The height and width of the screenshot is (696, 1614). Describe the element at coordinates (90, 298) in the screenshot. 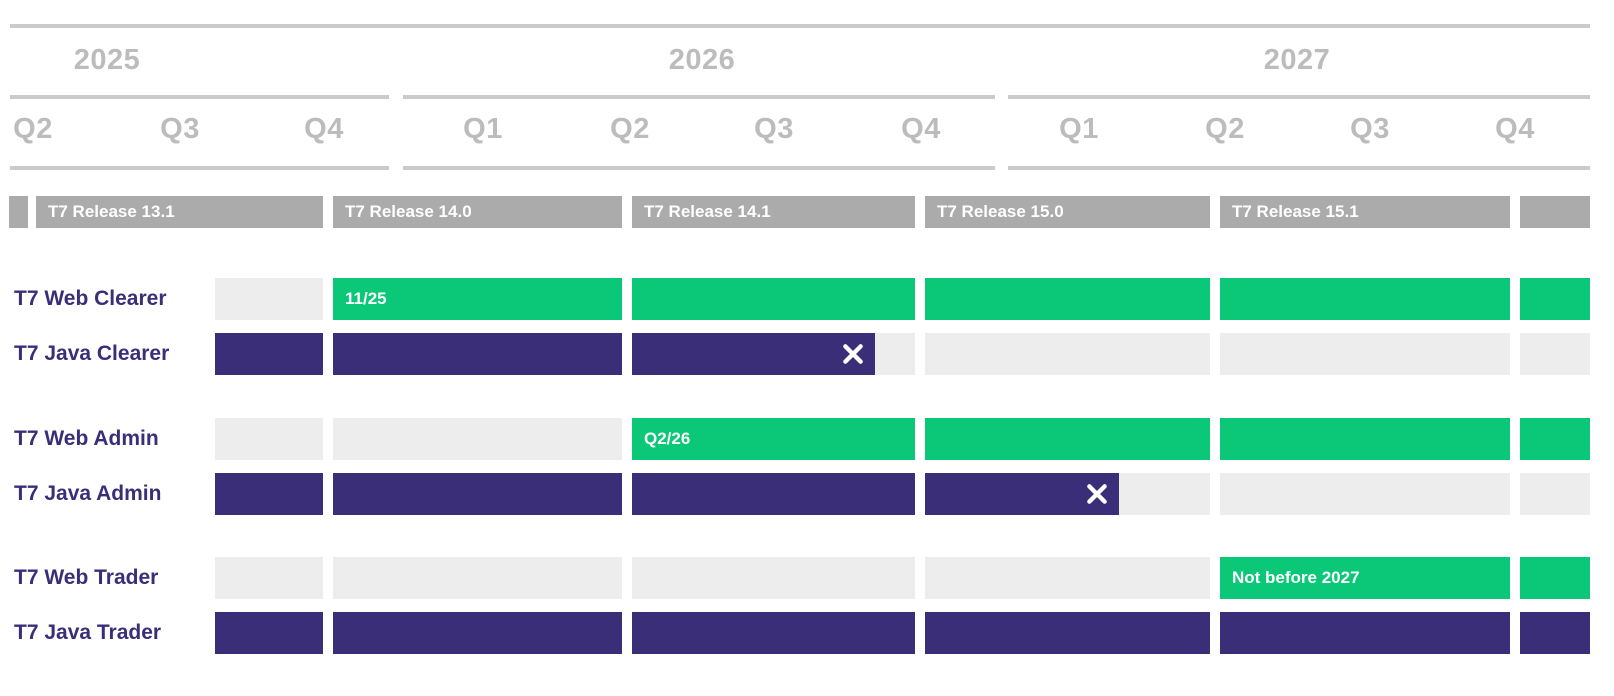

I see `product-label: T7 Web Clearer` at that location.